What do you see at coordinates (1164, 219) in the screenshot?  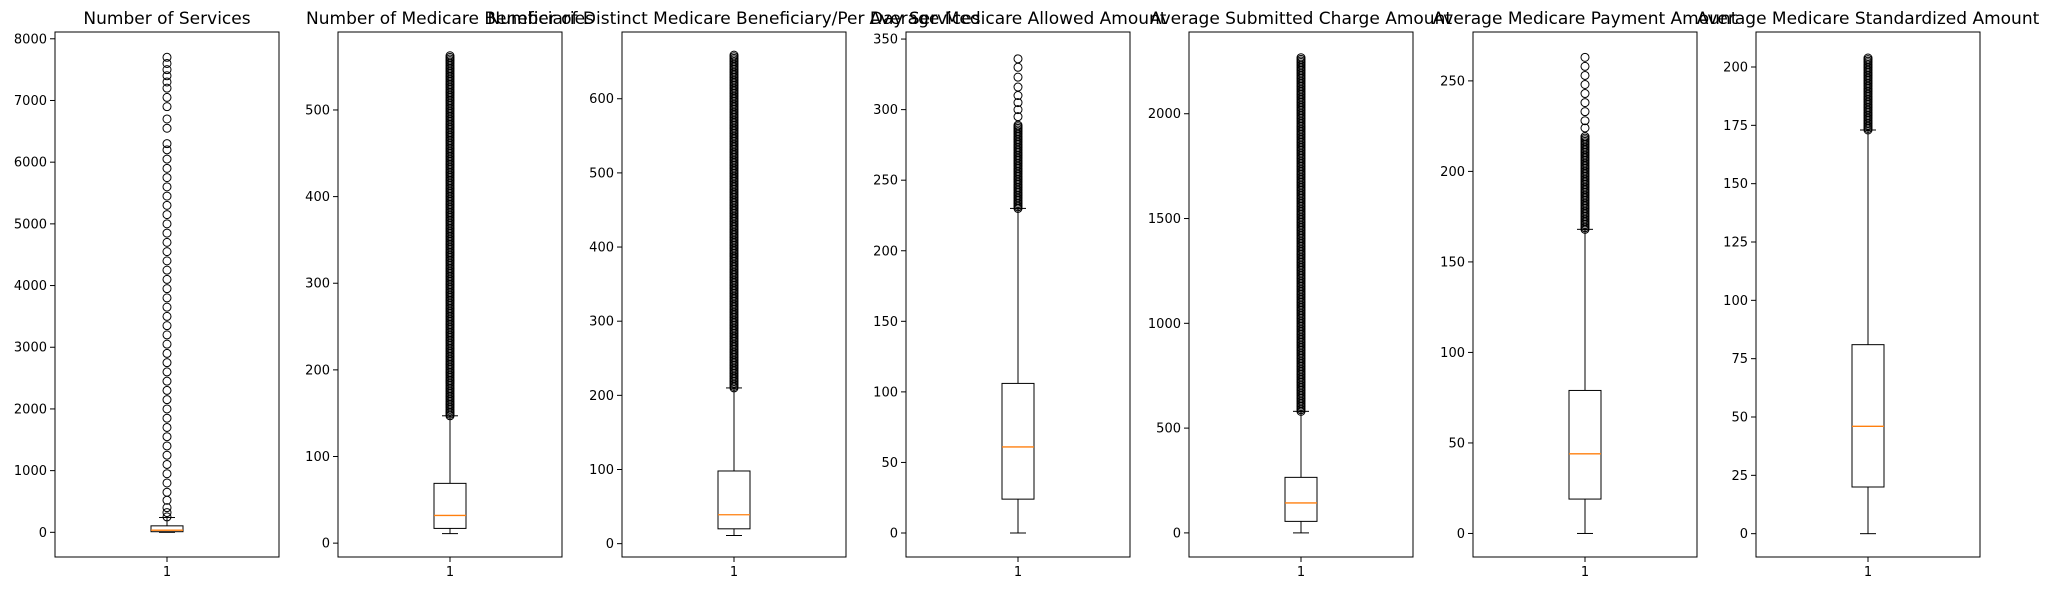 I see `y-tick-label: 1500` at bounding box center [1164, 219].